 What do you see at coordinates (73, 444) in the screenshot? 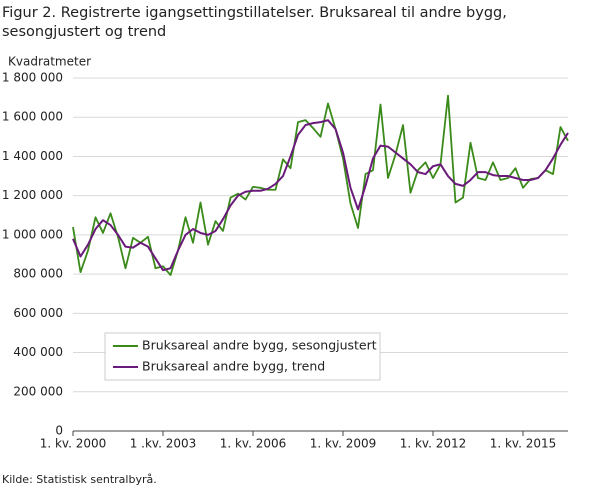
I see `x-tick-label: 1. kv. 2000` at bounding box center [73, 444].